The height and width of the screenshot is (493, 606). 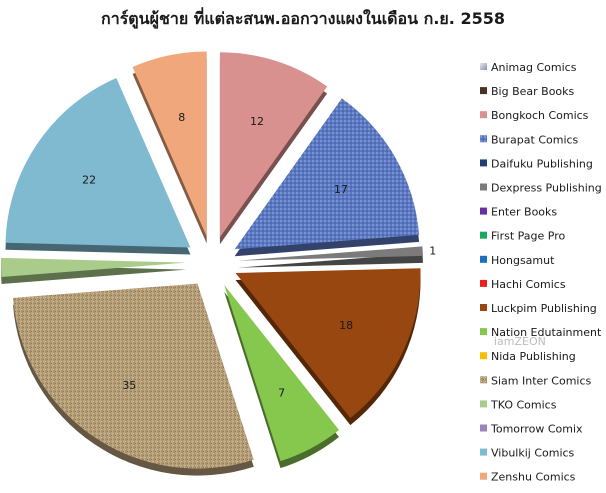 What do you see at coordinates (546, 188) in the screenshot?
I see `legend-label-dexpress-publishing: Dexpress Publishing` at bounding box center [546, 188].